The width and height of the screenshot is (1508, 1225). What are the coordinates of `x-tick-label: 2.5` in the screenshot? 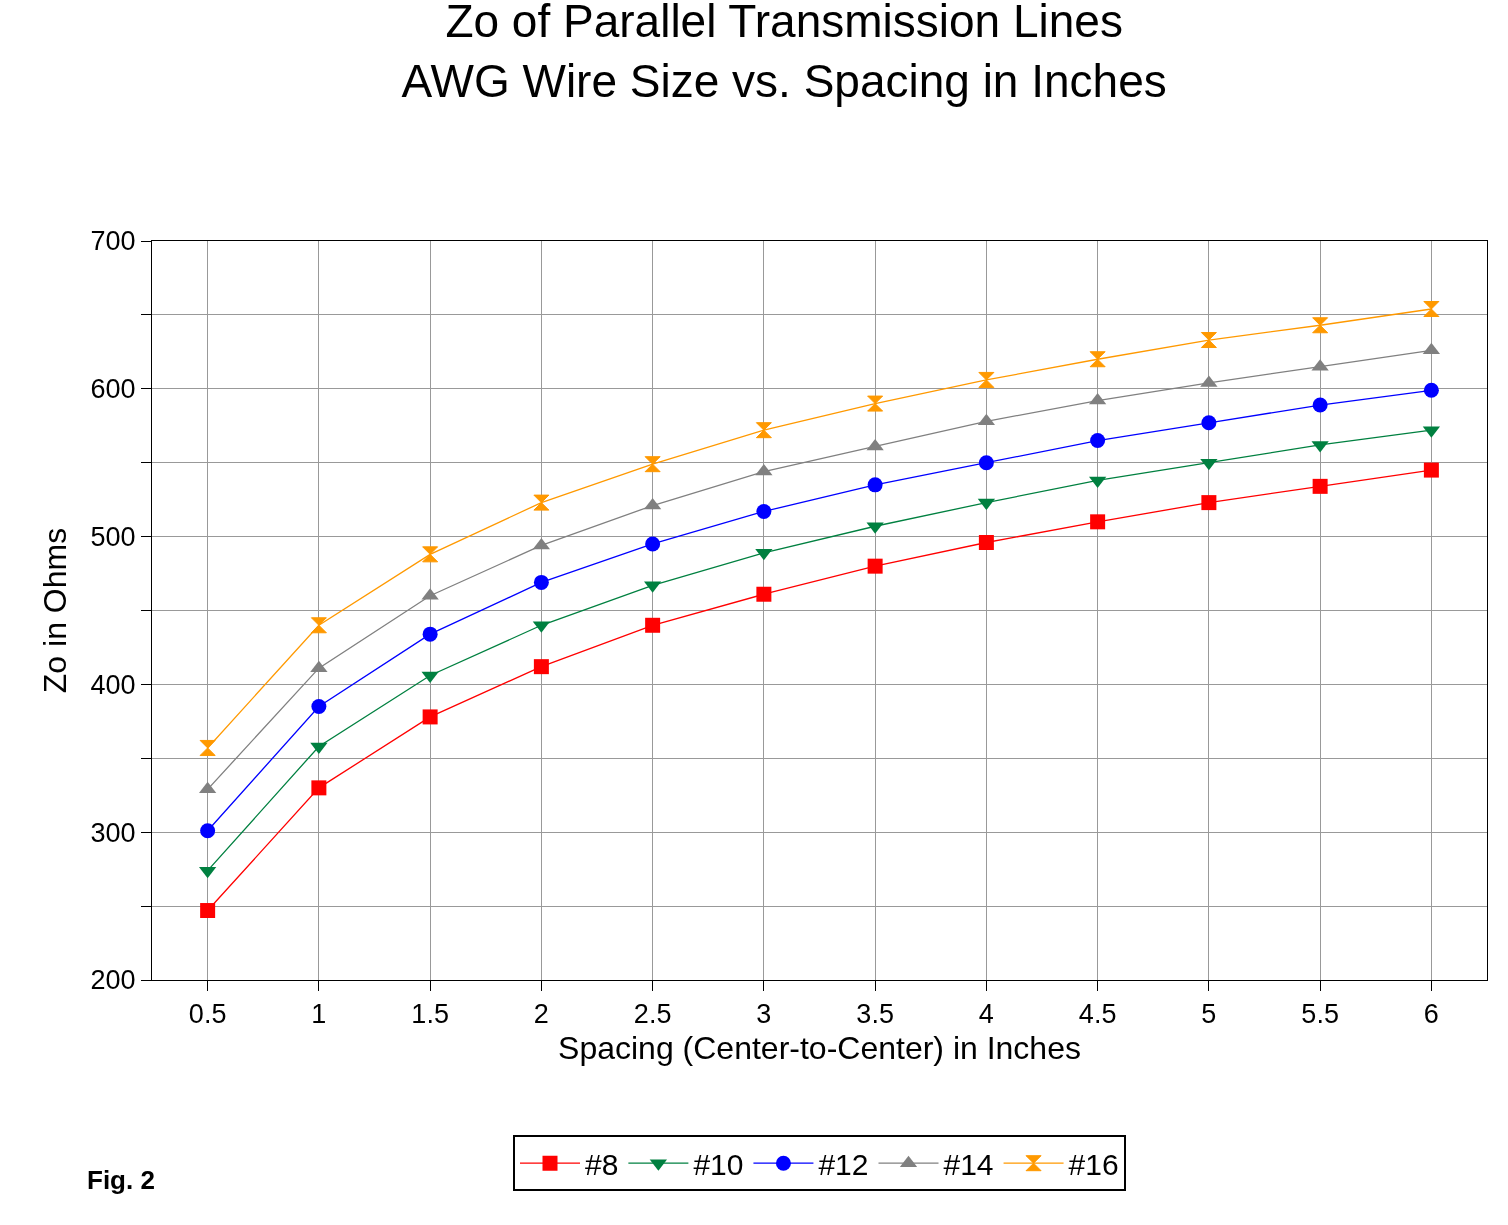 It's located at (652, 1014).